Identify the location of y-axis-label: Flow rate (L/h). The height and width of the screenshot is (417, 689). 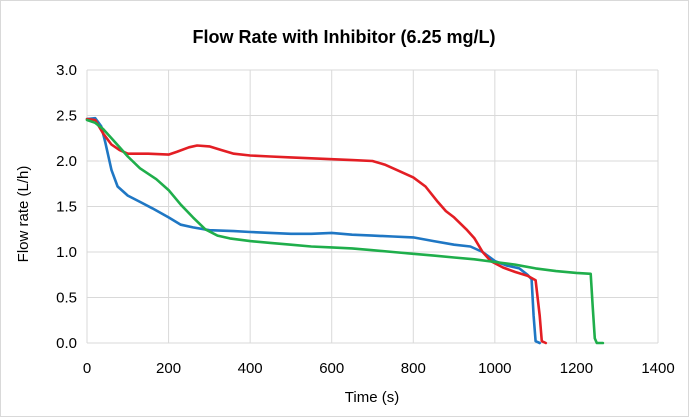
(23, 214).